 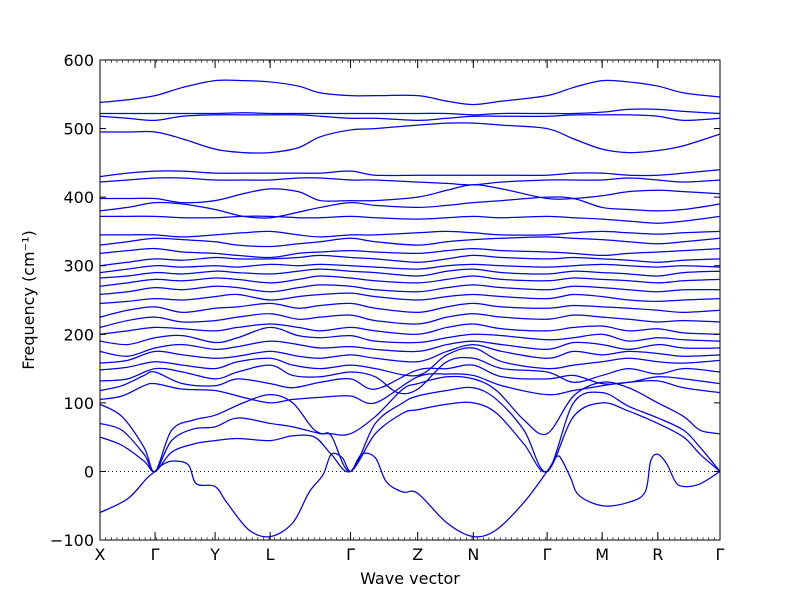 What do you see at coordinates (78, 334) in the screenshot?
I see `y-tick-label: 200` at bounding box center [78, 334].